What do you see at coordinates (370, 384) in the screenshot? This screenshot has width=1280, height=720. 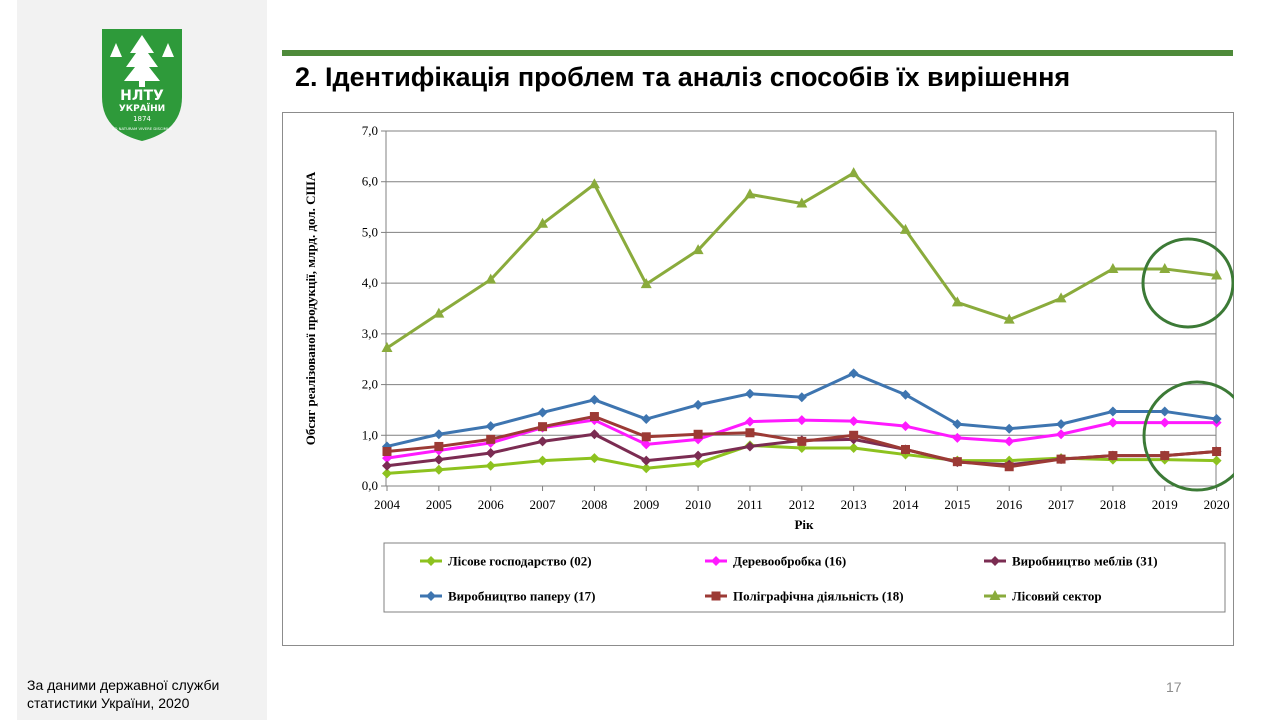 I see `y-tick-label: 2,0` at bounding box center [370, 384].